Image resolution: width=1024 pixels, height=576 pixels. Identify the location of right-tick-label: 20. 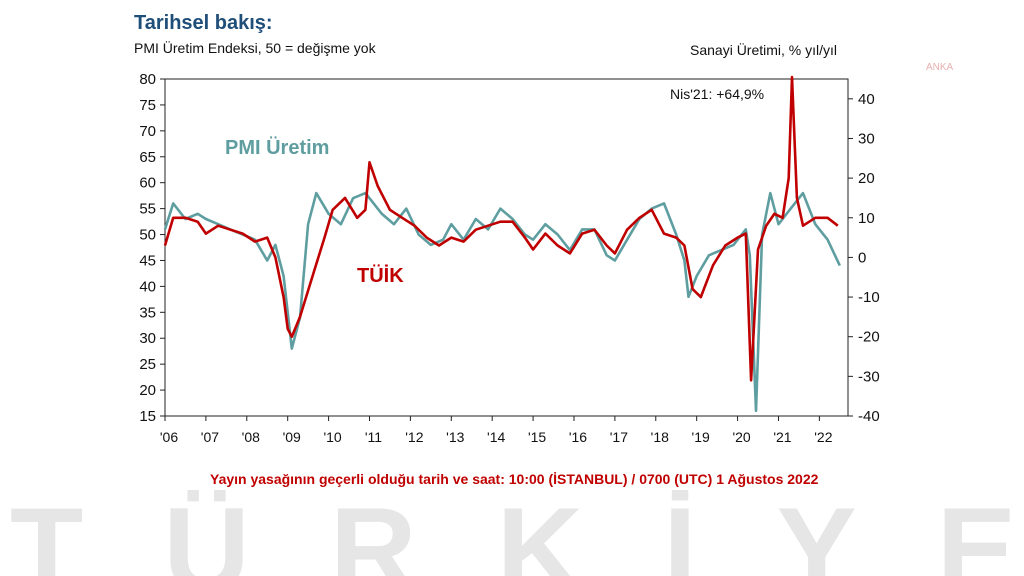
(866, 178).